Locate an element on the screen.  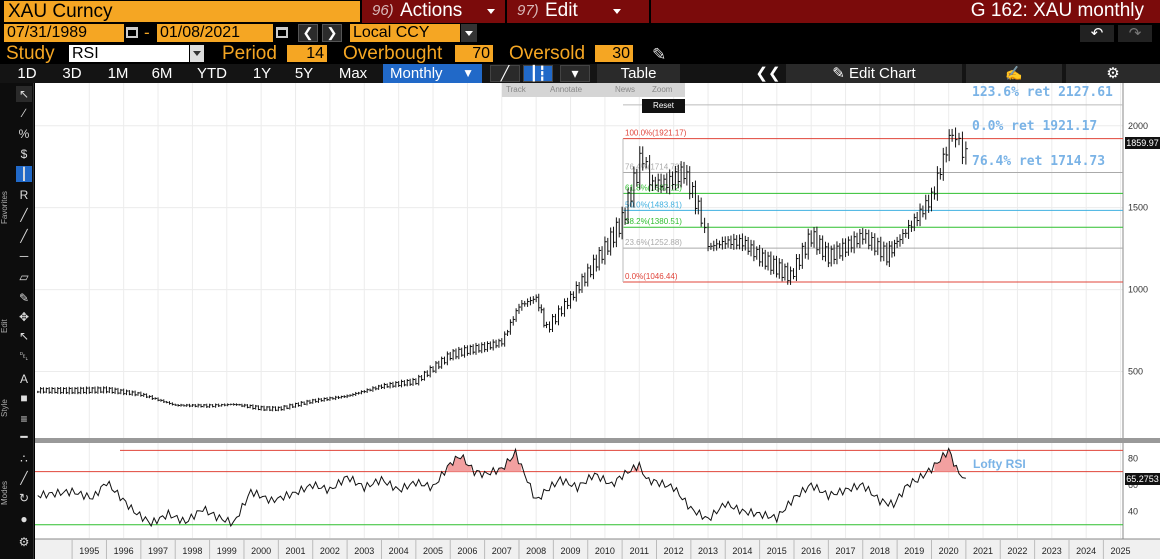
trash-icon: ␡ is located at coordinates (24, 356).